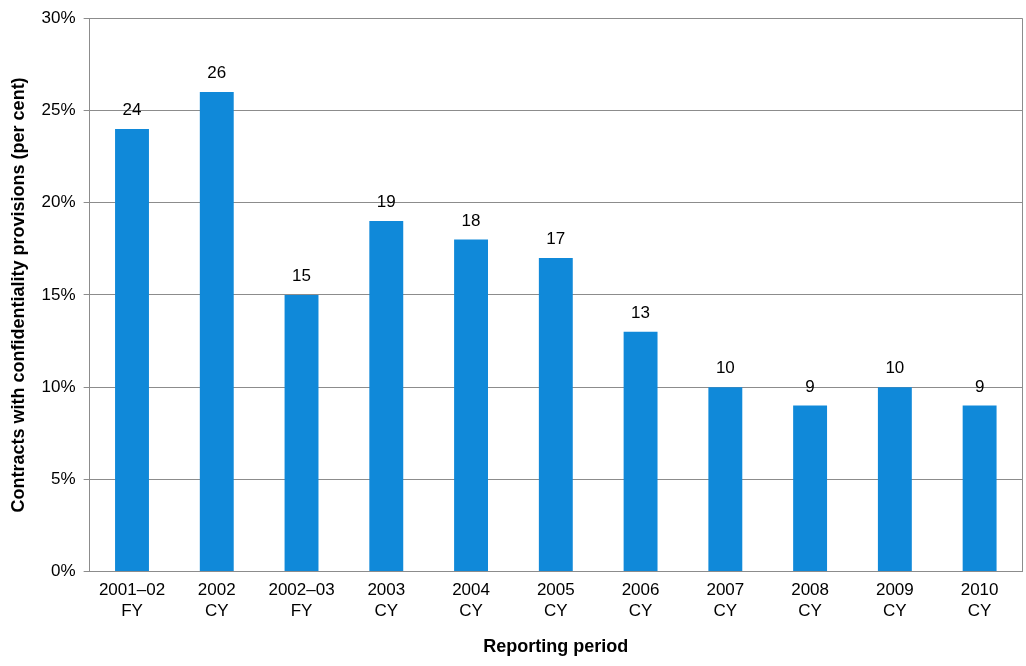 Image resolution: width=1026 pixels, height=666 pixels. Describe the element at coordinates (58, 294) in the screenshot. I see `y-tick-label: 15%` at that location.